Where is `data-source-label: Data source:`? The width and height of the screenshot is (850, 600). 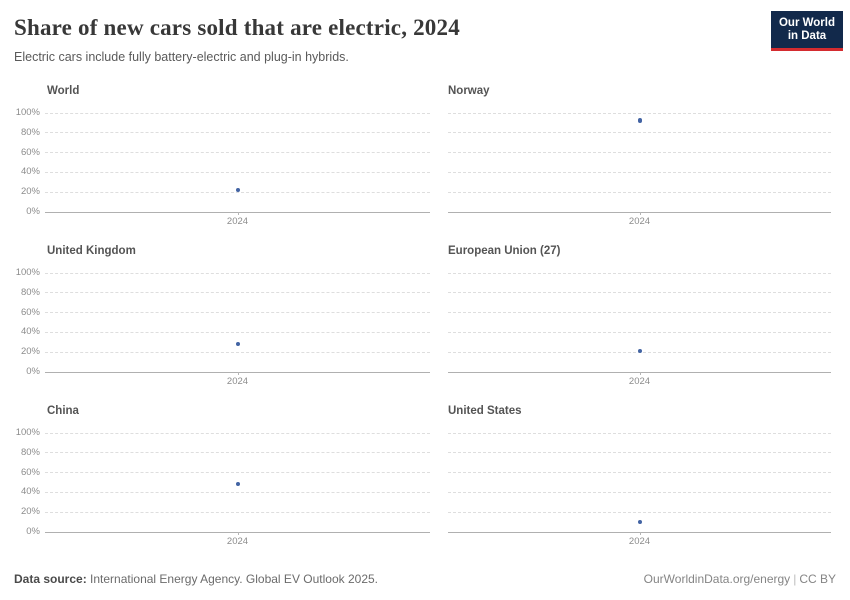 data-source-label: Data source: is located at coordinates (50, 579).